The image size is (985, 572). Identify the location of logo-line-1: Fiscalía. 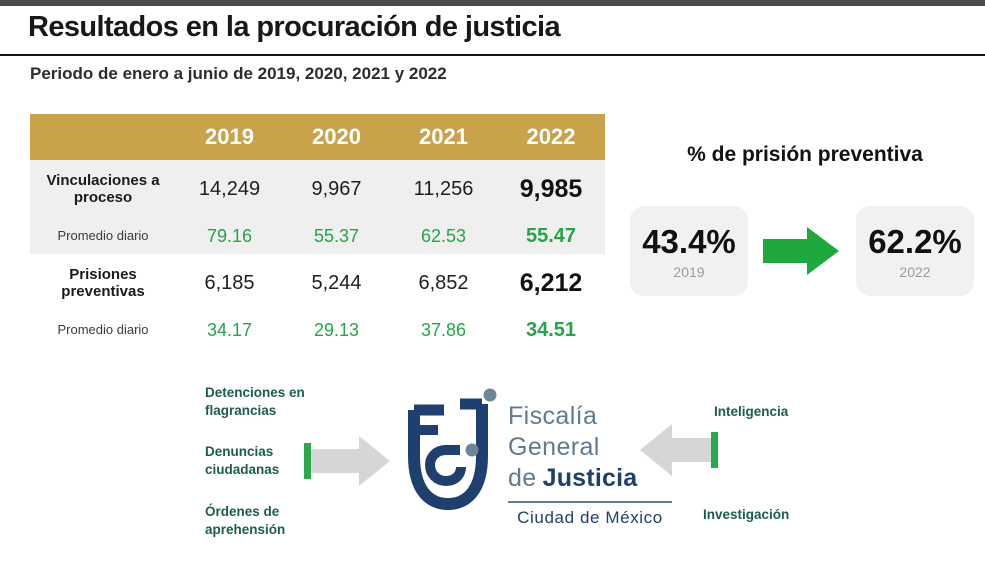
(553, 416).